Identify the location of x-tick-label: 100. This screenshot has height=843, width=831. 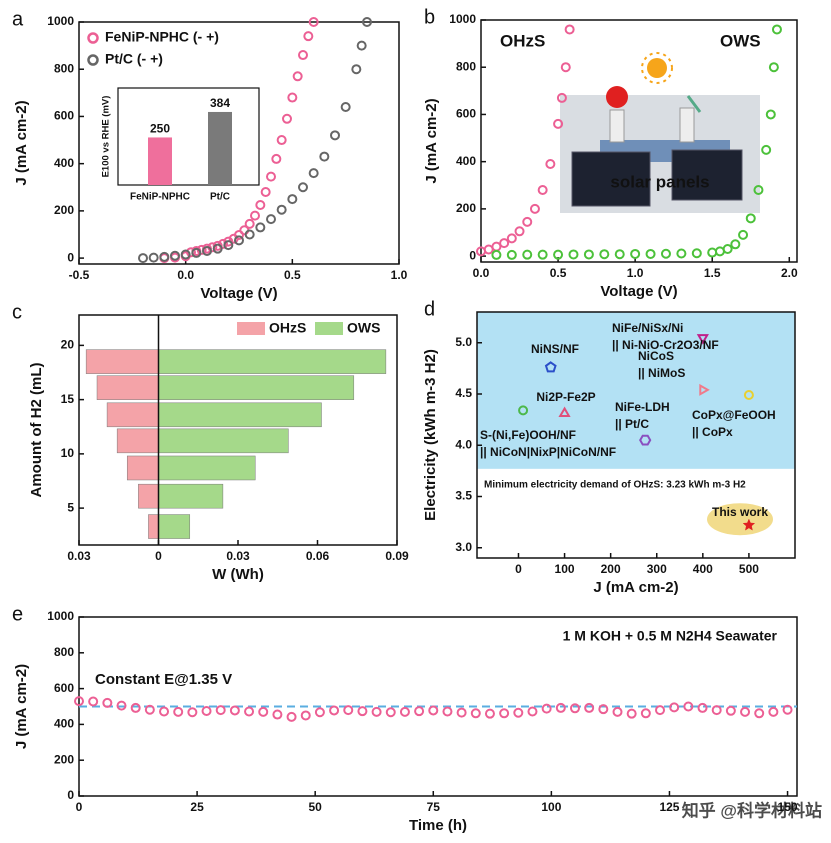
(551, 807).